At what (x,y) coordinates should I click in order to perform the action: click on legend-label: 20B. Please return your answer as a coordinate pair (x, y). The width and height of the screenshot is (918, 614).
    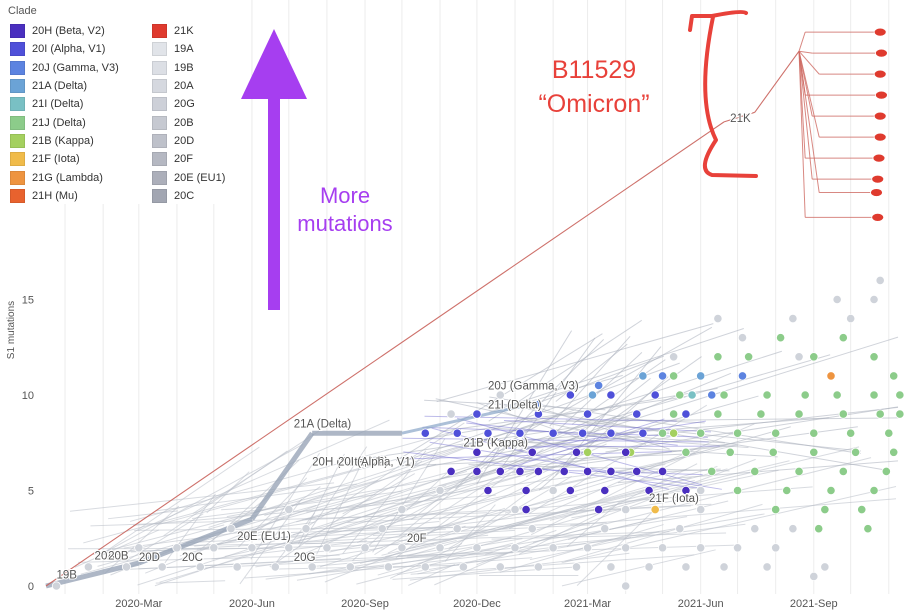
    Looking at the image, I should click on (184, 122).